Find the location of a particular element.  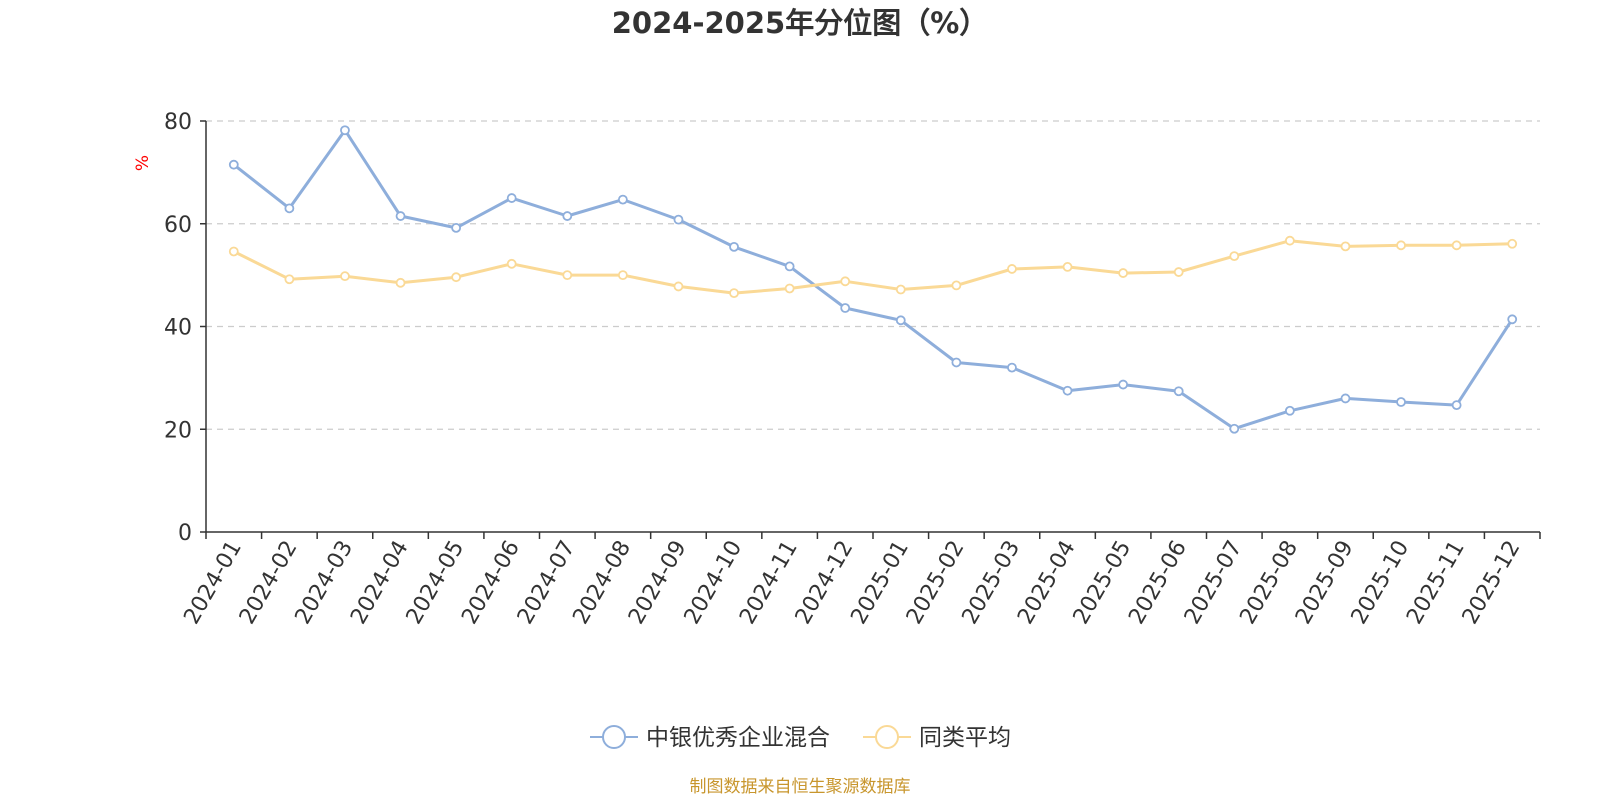

legend: 中银优秀企业混合 同类平均 is located at coordinates (800, 738).